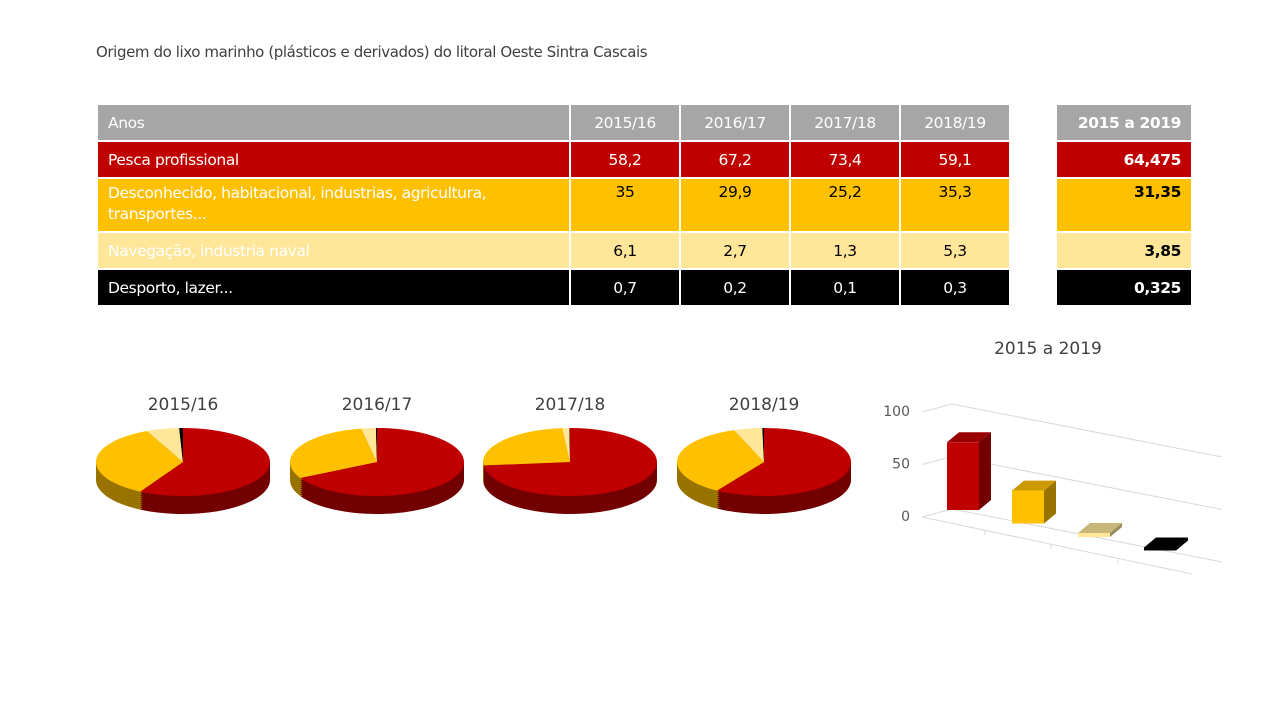  Describe the element at coordinates (333, 250) in the screenshot. I see `row-label: Navegação, industria naval` at that location.